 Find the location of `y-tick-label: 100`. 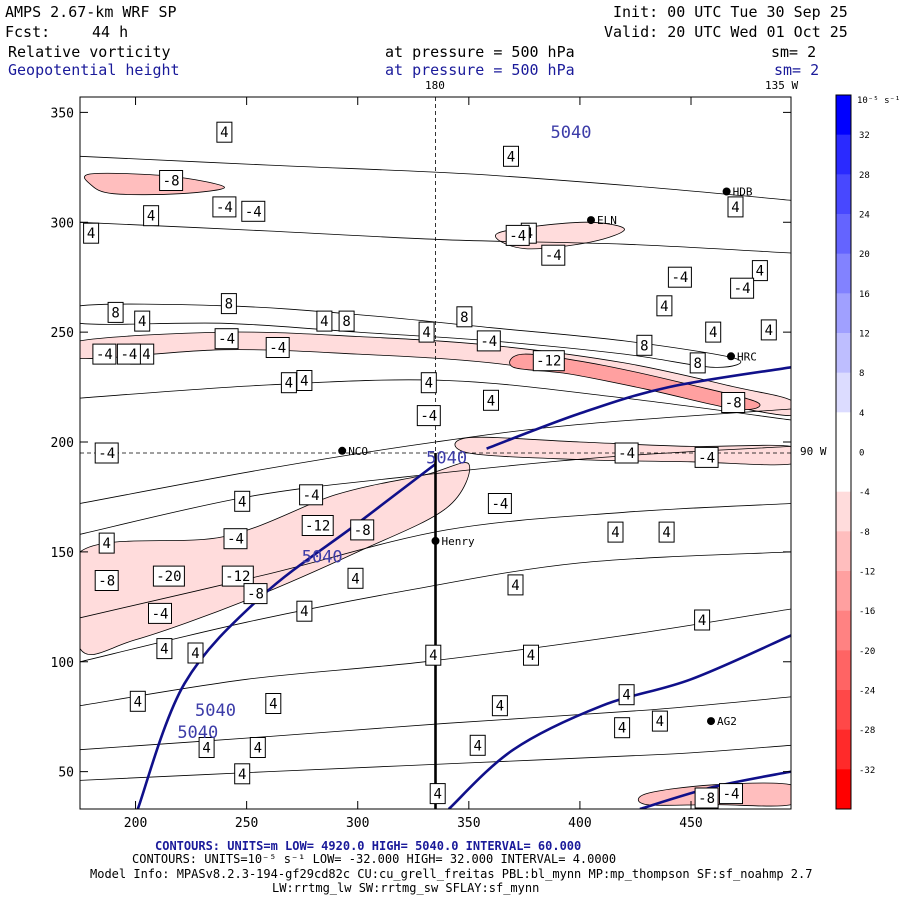

y-tick-label: 100 is located at coordinates (62, 663).